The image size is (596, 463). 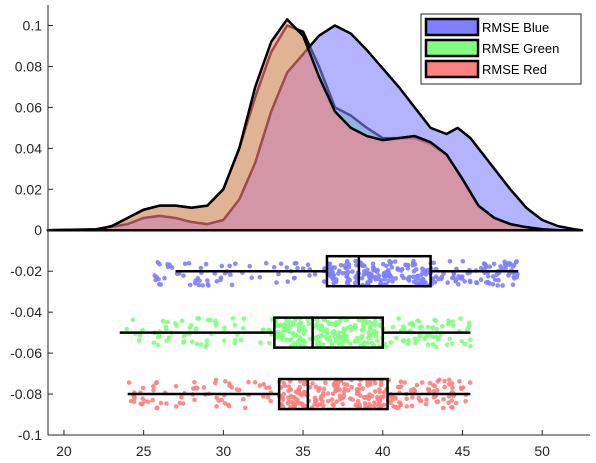 I want to click on y-tick-label: 0.1, so click(x=33, y=25).